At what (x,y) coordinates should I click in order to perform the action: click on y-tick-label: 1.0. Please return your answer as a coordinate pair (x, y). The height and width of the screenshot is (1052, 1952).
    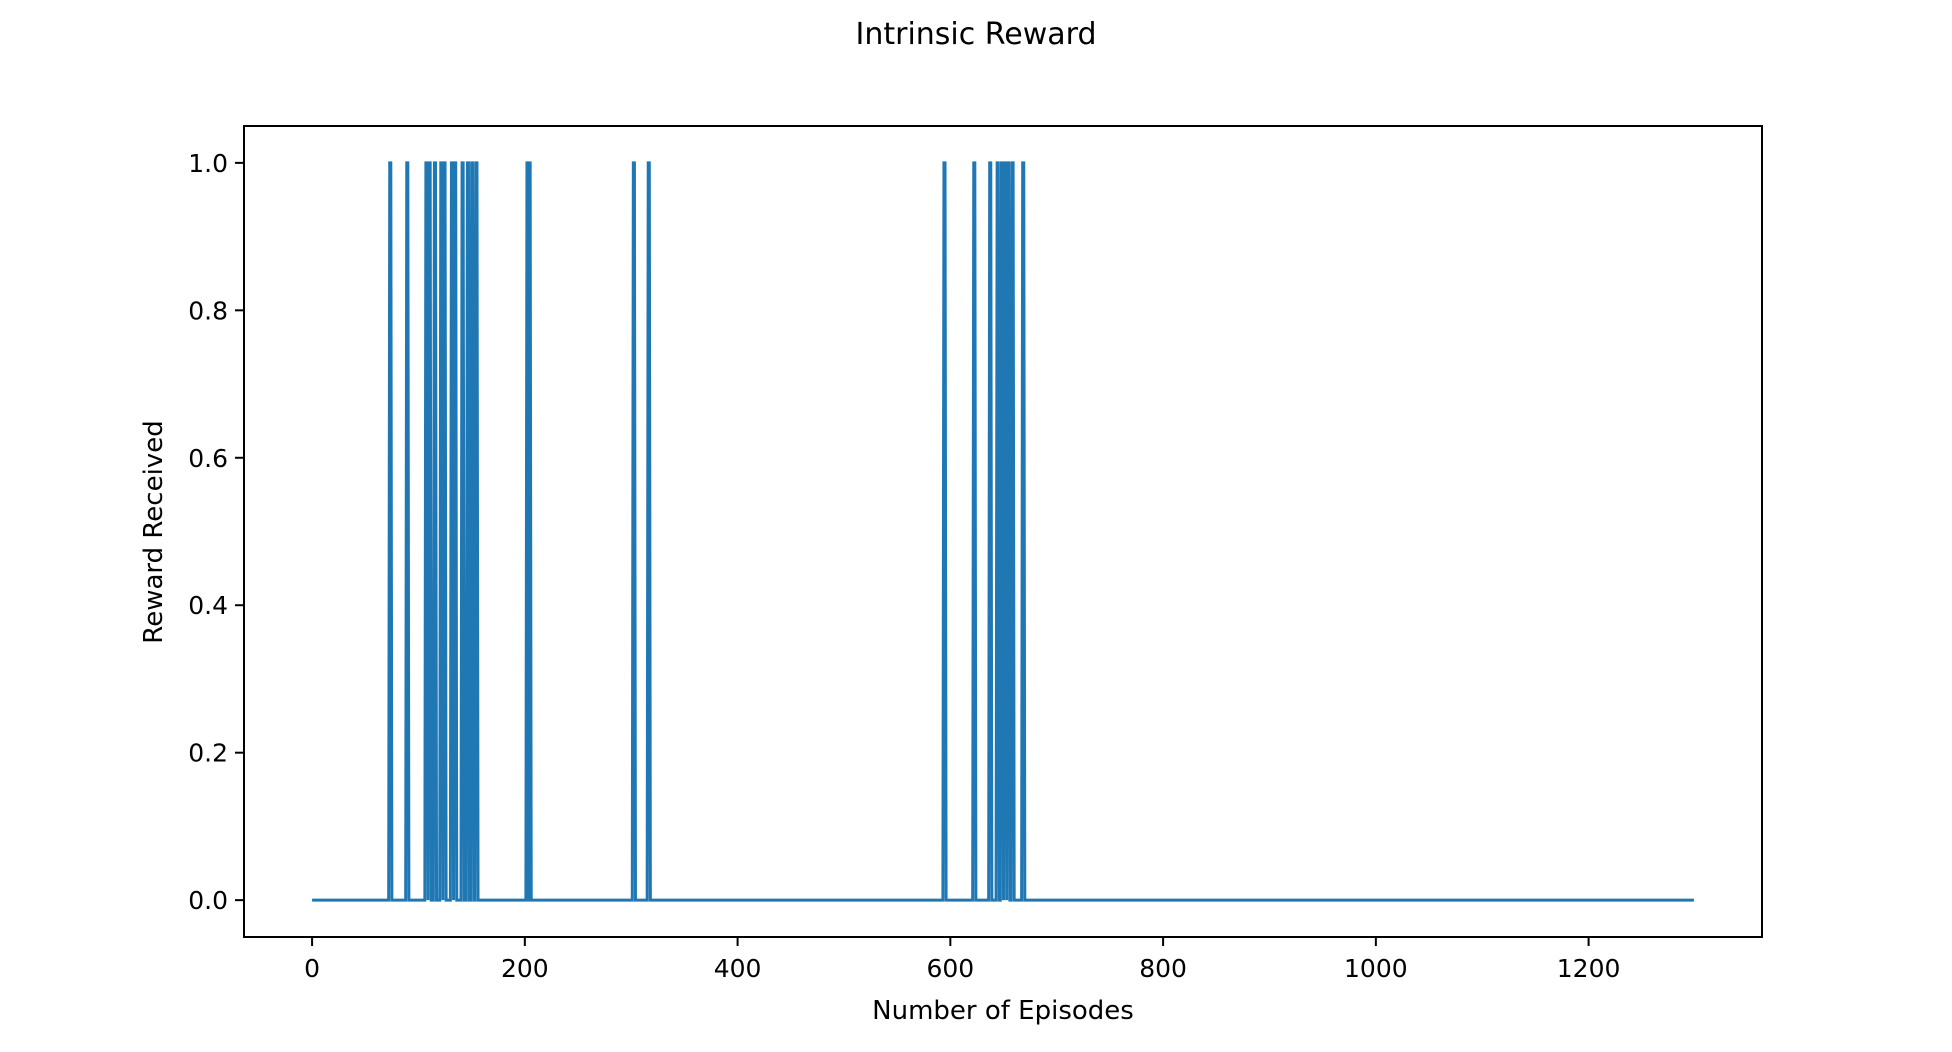
    Looking at the image, I should click on (208, 163).